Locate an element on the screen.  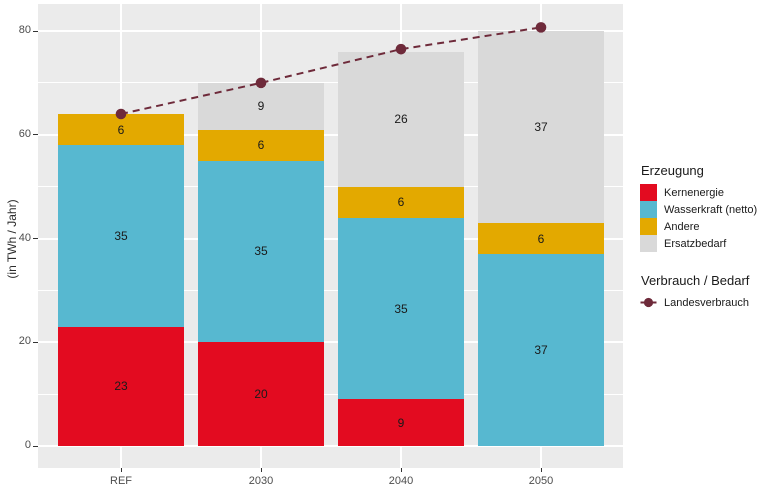
legend-item: Ersatzbedarf is located at coordinates (703, 243).